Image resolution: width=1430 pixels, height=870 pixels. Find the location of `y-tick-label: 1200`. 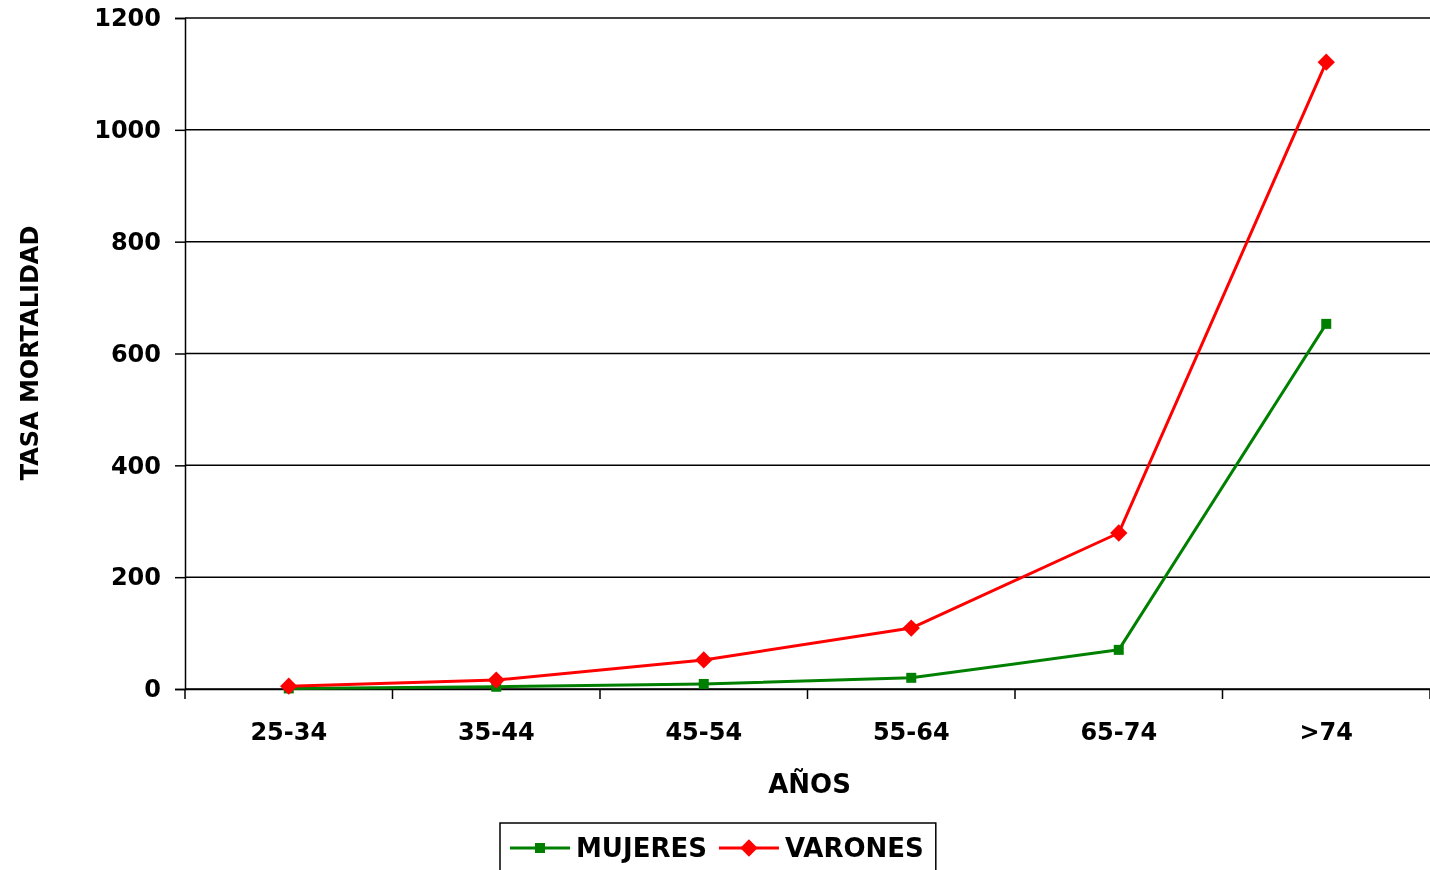

y-tick-label: 1200 is located at coordinates (127, 18).